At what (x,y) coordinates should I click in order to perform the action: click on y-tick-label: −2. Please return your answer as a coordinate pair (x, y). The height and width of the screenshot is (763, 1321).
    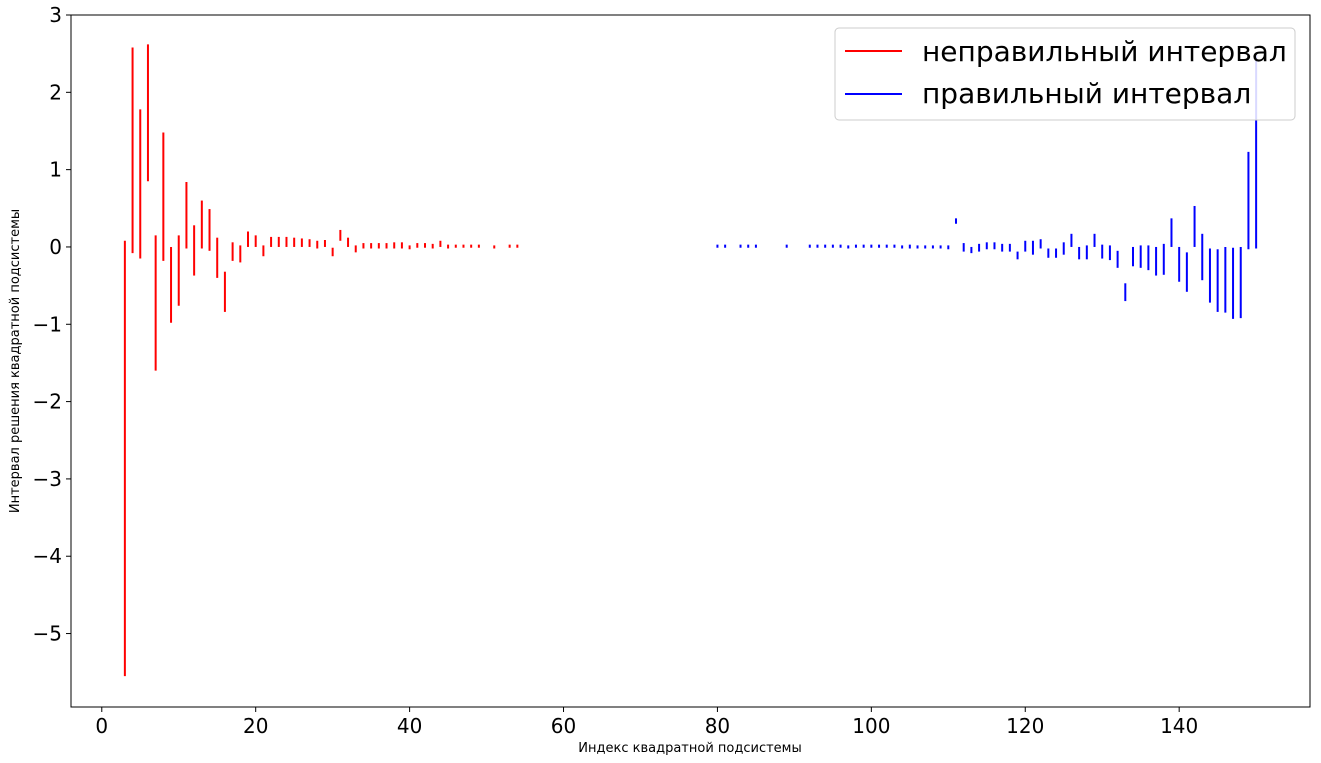
    Looking at the image, I should click on (47, 402).